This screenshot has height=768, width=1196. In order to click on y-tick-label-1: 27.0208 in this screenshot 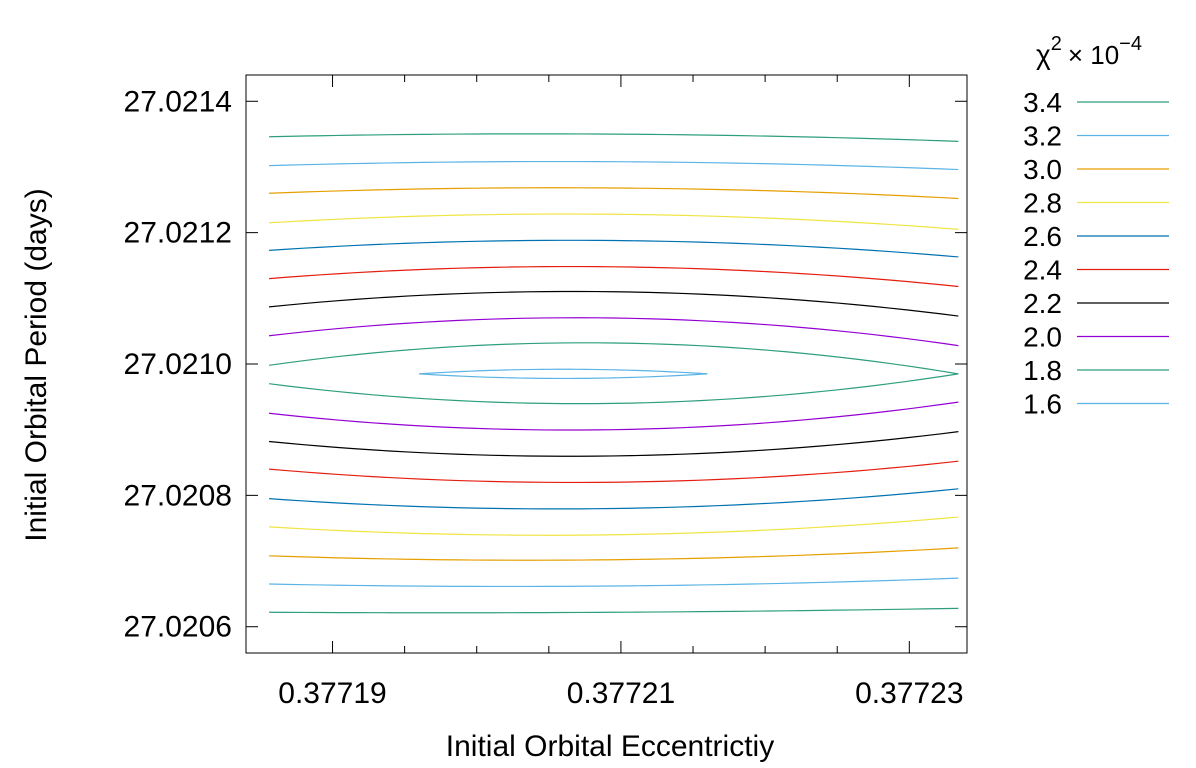, I will do `click(178, 495)`.